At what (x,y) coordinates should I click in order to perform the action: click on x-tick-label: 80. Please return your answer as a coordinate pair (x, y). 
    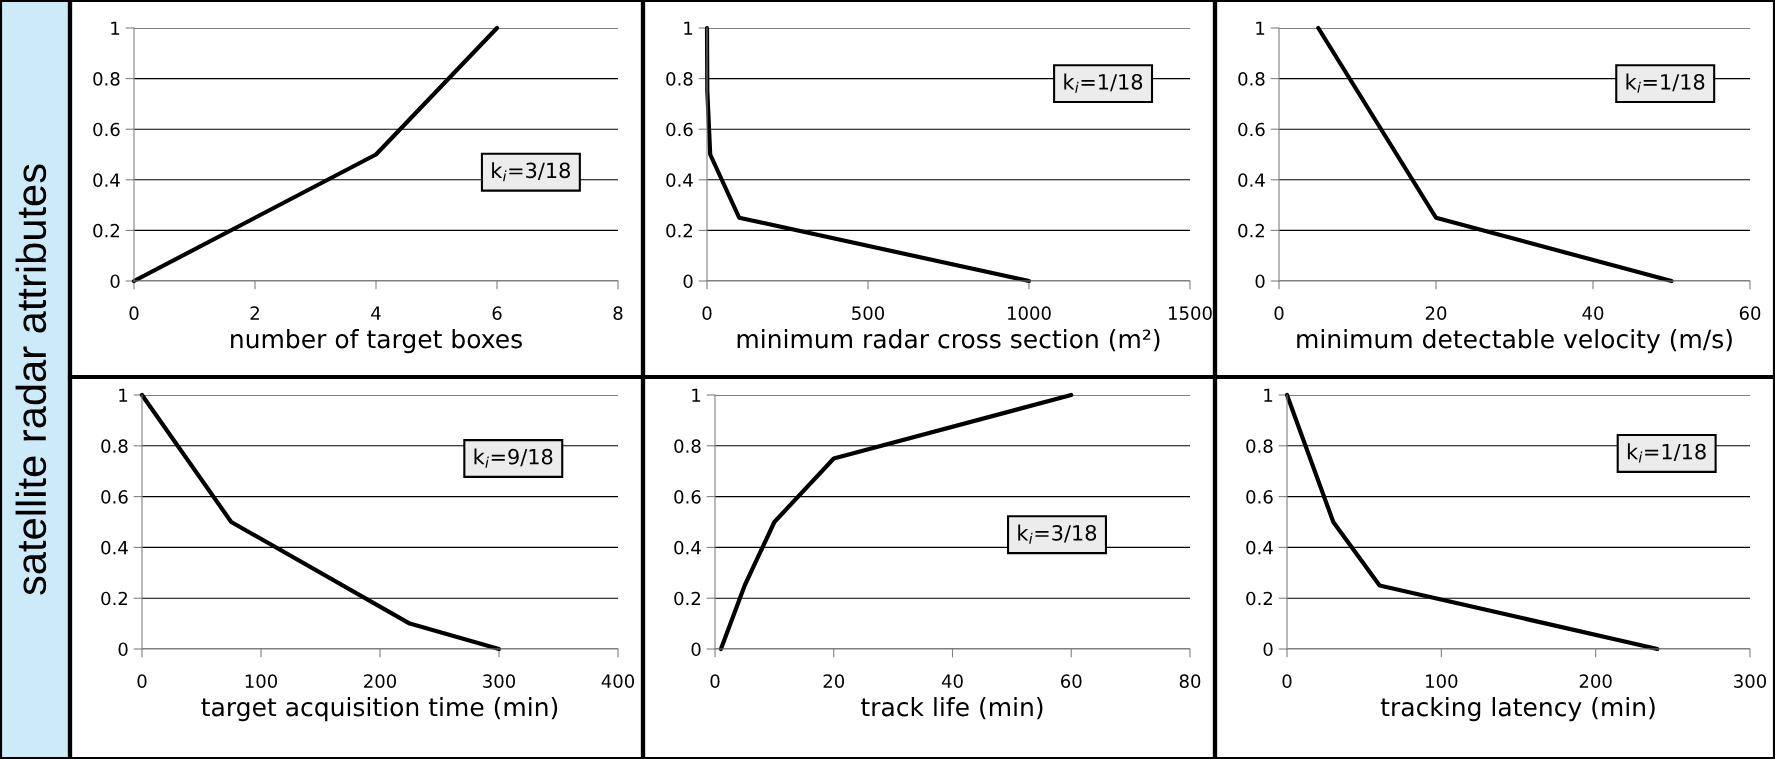
    Looking at the image, I should click on (1190, 681).